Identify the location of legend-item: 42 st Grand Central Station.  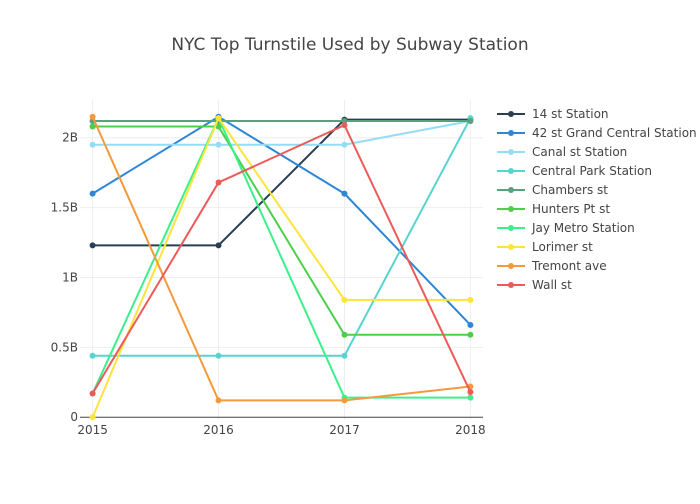
(597, 133).